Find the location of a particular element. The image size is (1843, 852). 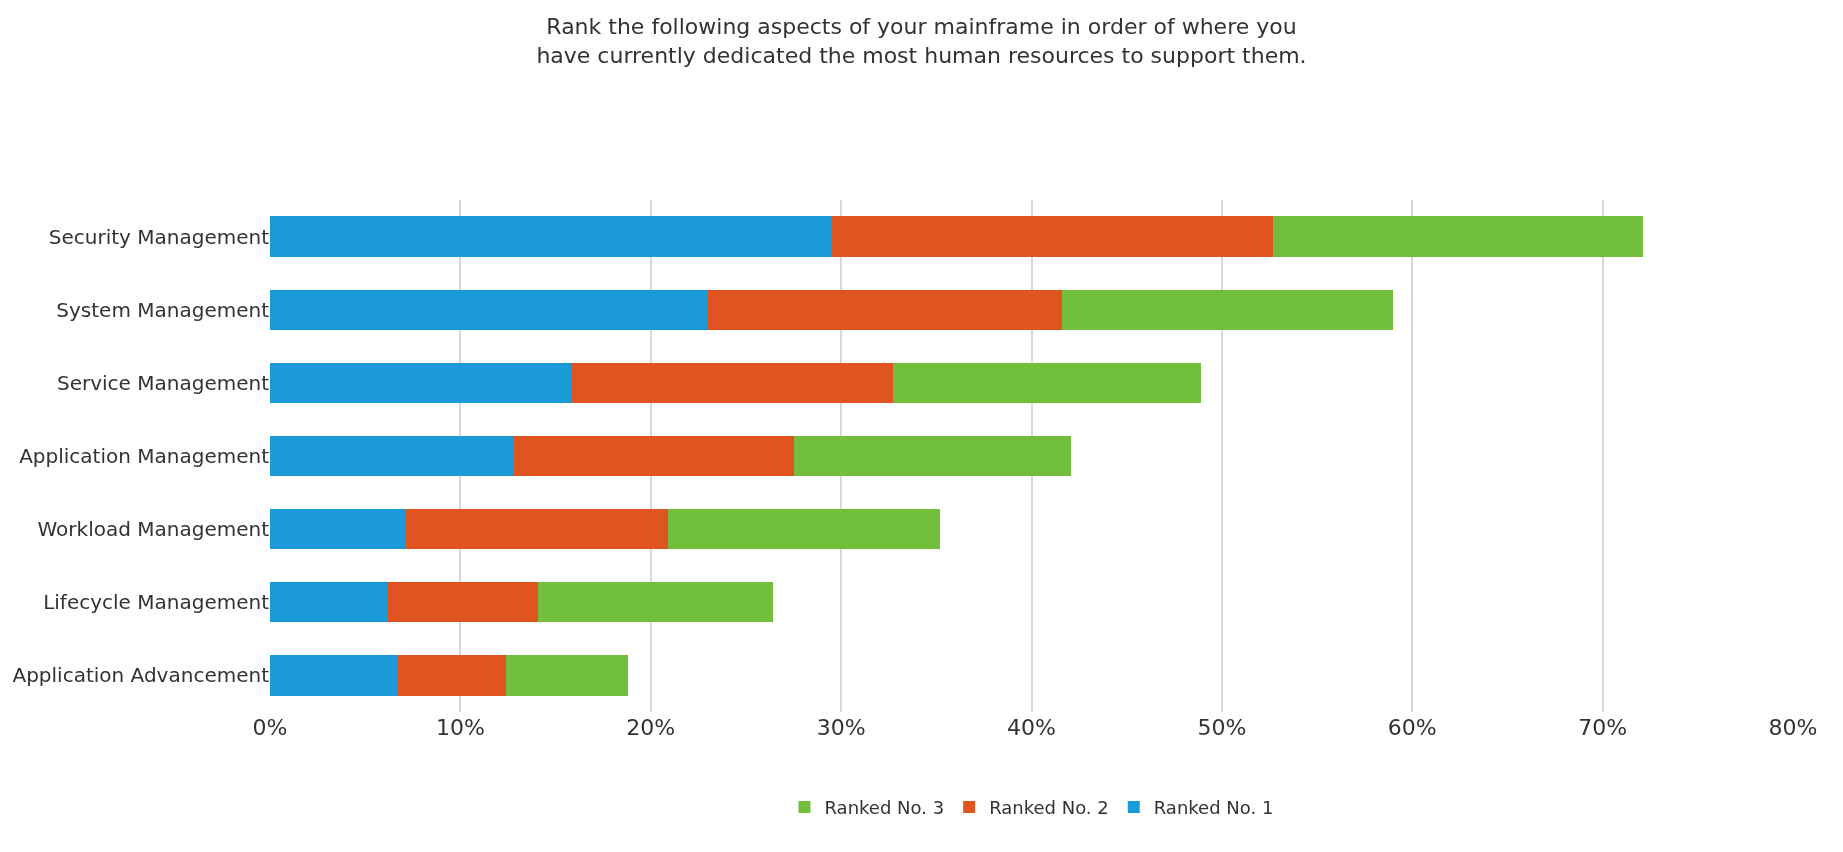

y-tick-label: Security Management is located at coordinates (159, 236).